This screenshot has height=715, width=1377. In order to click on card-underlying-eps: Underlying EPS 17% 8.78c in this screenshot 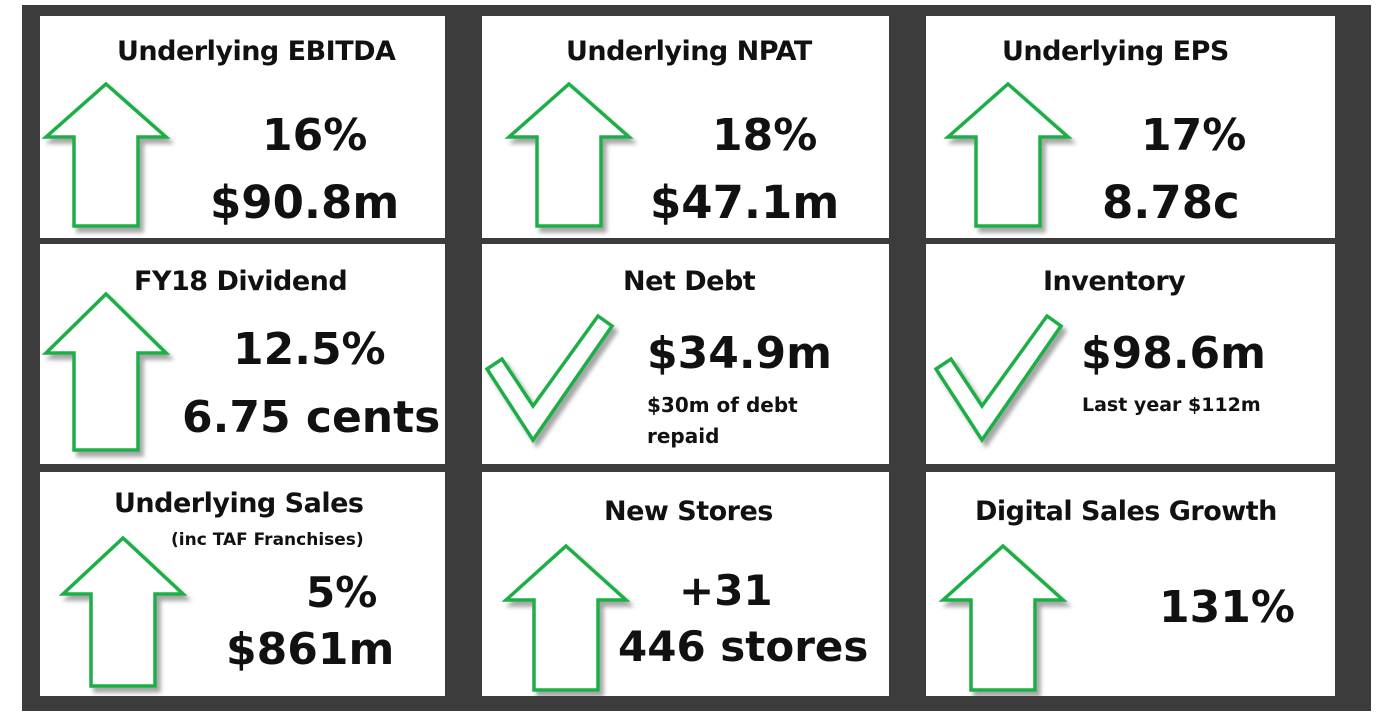, I will do `click(1130, 127)`.